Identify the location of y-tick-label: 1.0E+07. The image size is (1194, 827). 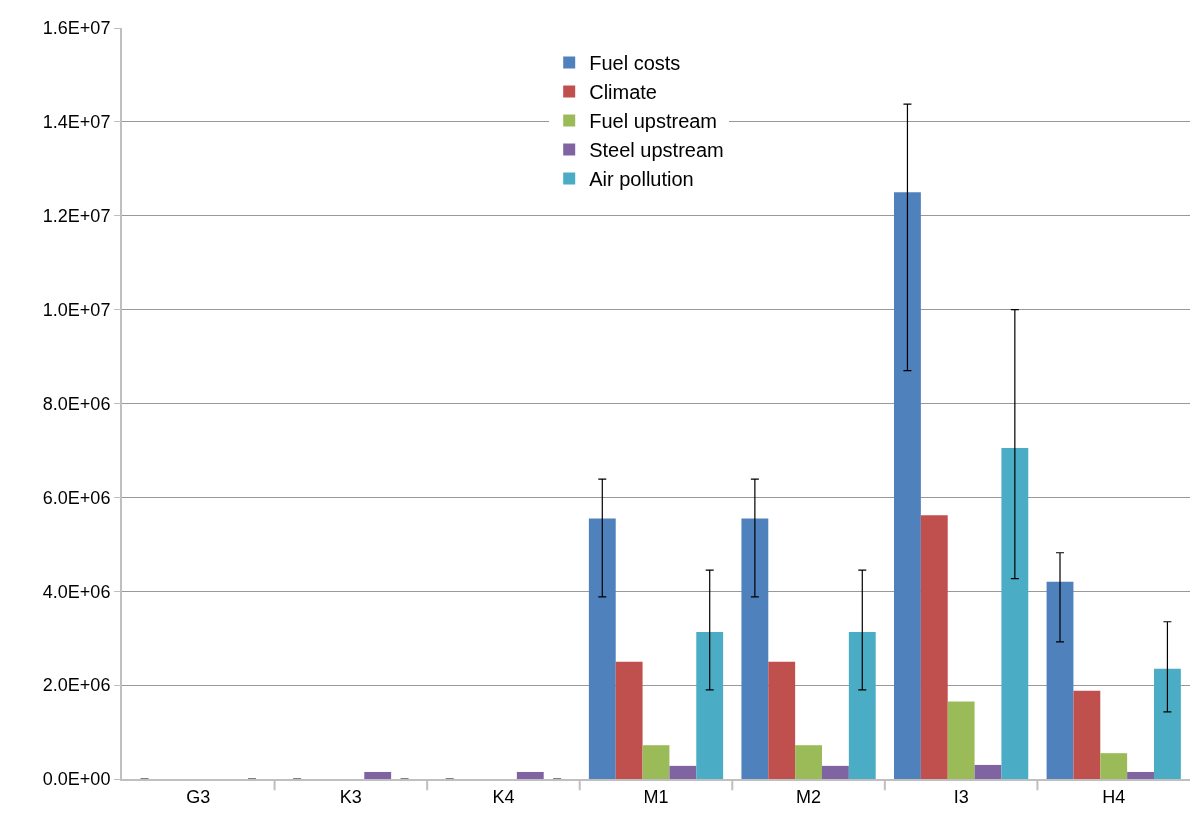
(76, 309).